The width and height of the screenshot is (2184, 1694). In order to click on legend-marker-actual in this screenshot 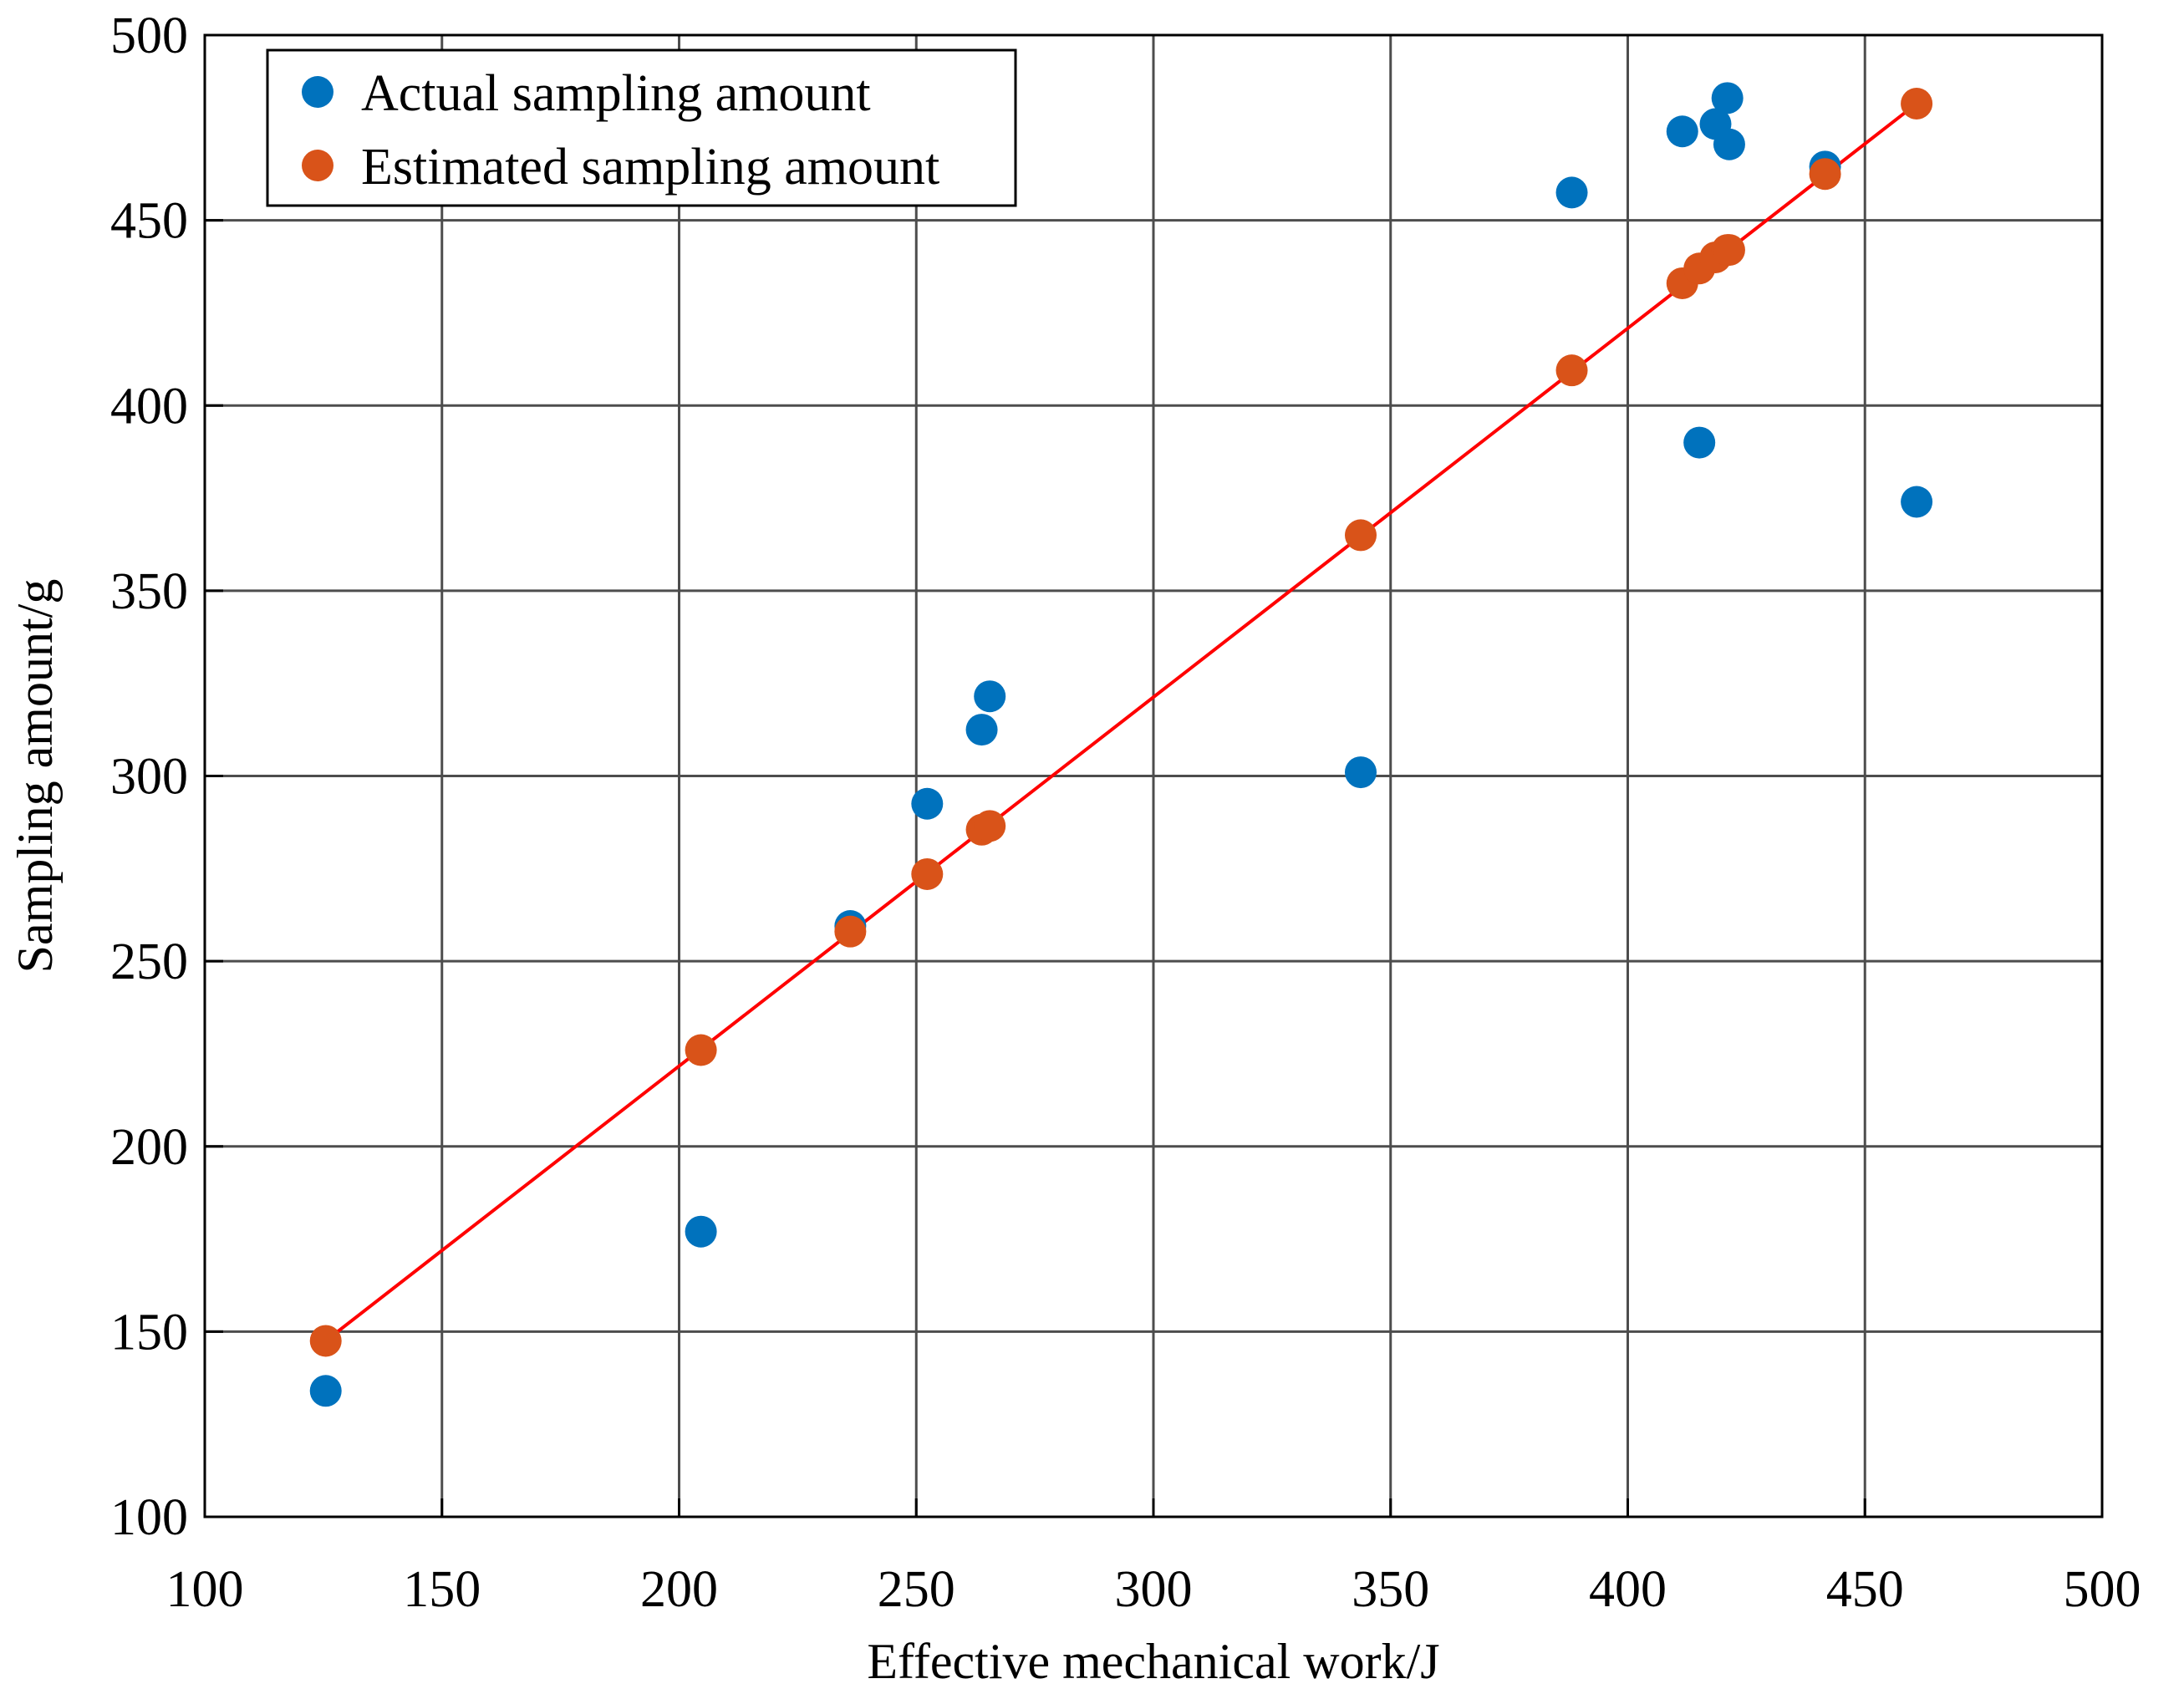, I will do `click(317, 92)`.